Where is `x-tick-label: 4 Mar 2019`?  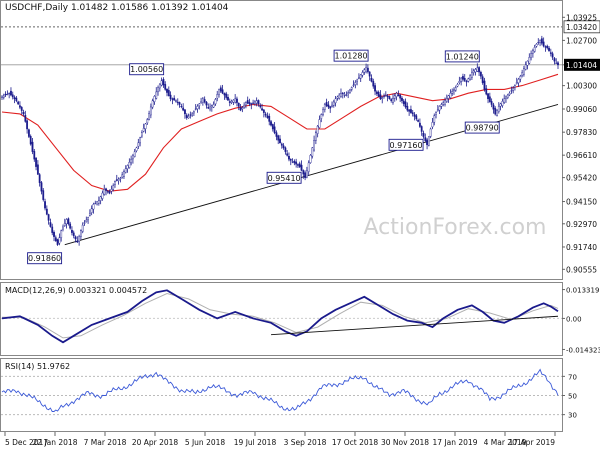 x-tick-label: 4 Mar 2019 is located at coordinates (505, 442).